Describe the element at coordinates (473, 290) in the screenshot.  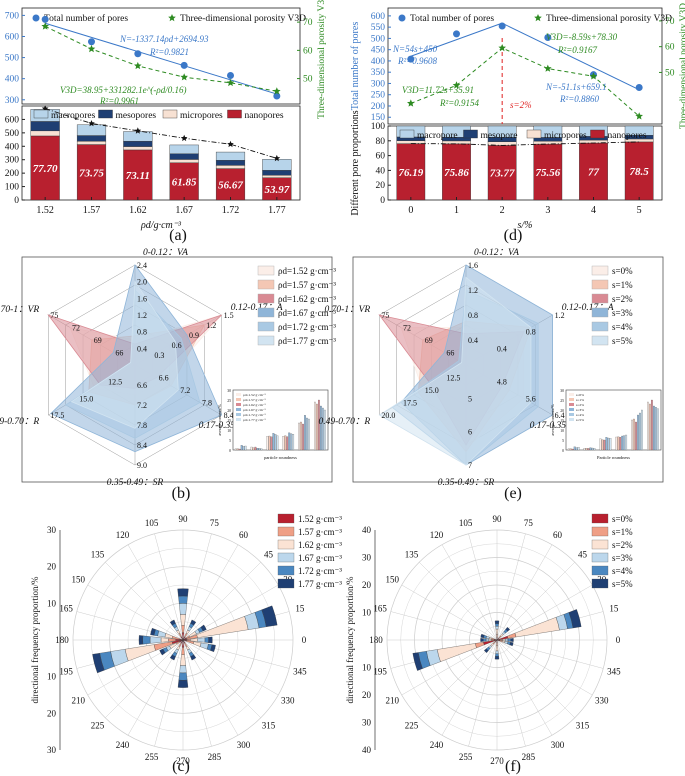
I see `radar-tick-label: 1.2` at that location.